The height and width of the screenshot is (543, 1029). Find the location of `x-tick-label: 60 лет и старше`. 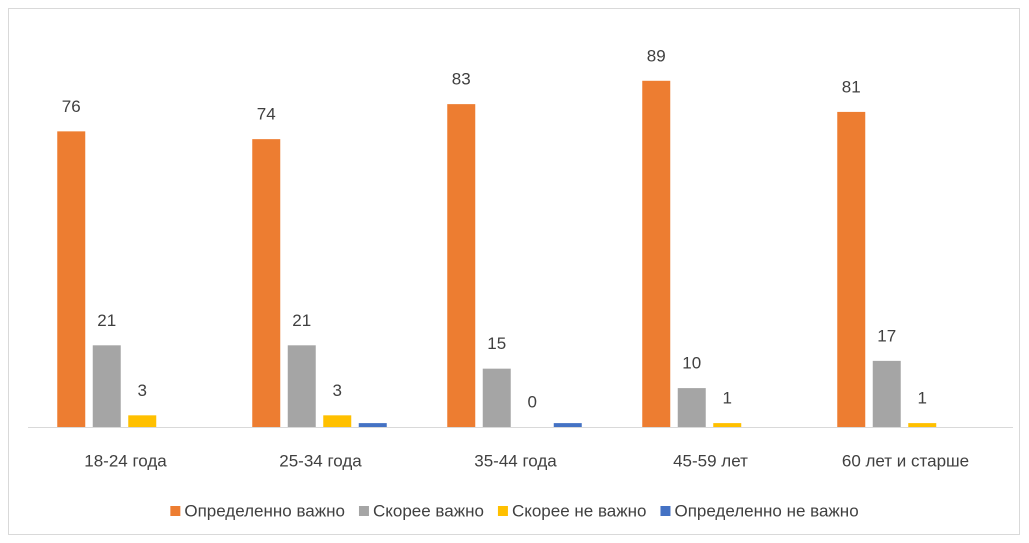

x-tick-label: 60 лет и старше is located at coordinates (905, 460).